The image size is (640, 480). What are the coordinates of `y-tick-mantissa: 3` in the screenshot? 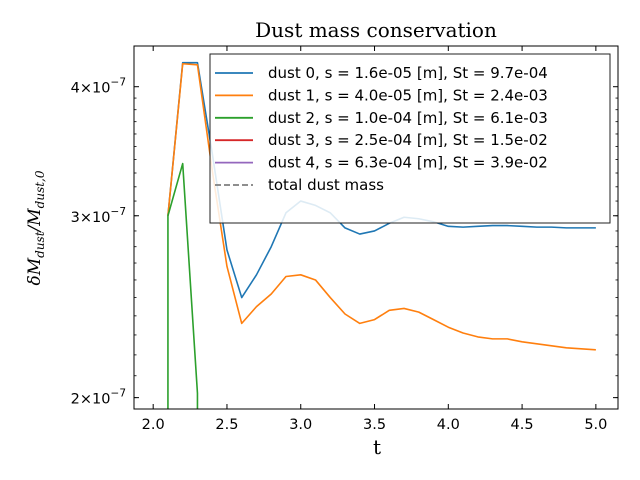 It's located at (75, 218).